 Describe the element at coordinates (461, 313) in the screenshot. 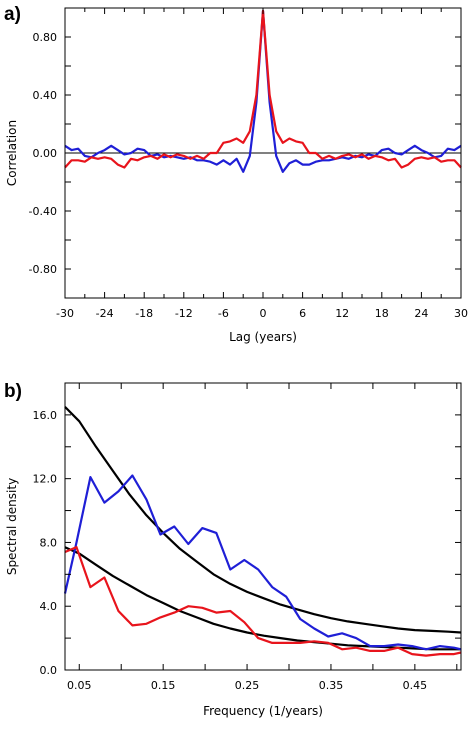

I see `x-tick-label: 30` at that location.